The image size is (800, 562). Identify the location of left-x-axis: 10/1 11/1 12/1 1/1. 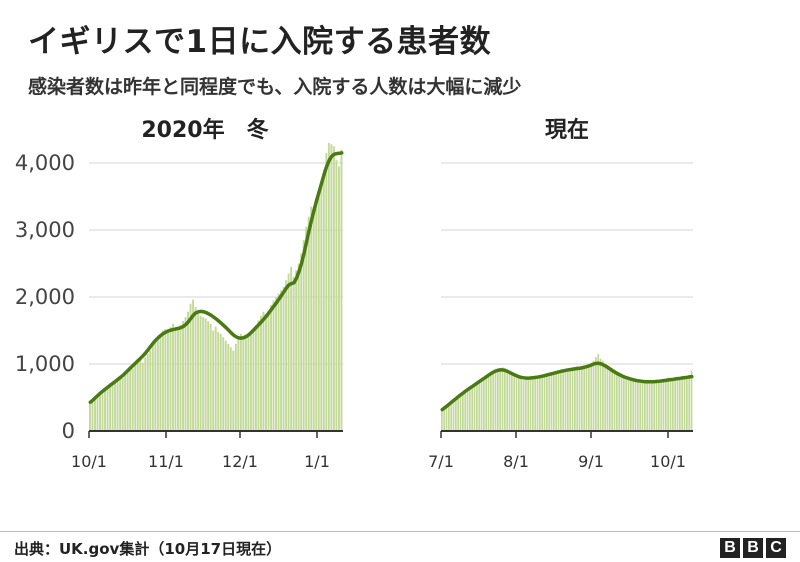
(207, 450).